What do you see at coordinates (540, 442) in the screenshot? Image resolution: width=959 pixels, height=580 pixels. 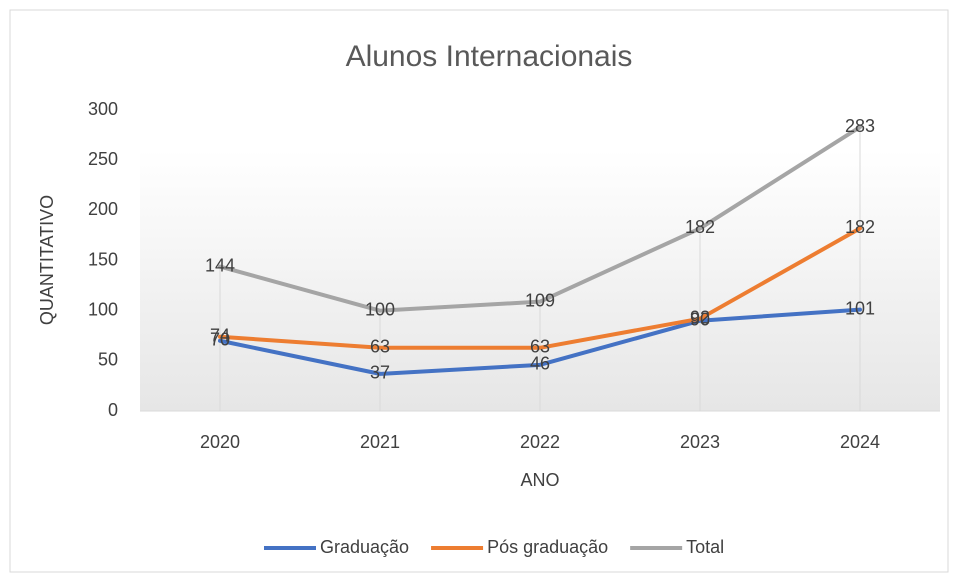 I see `x-tick-label: 2022` at bounding box center [540, 442].